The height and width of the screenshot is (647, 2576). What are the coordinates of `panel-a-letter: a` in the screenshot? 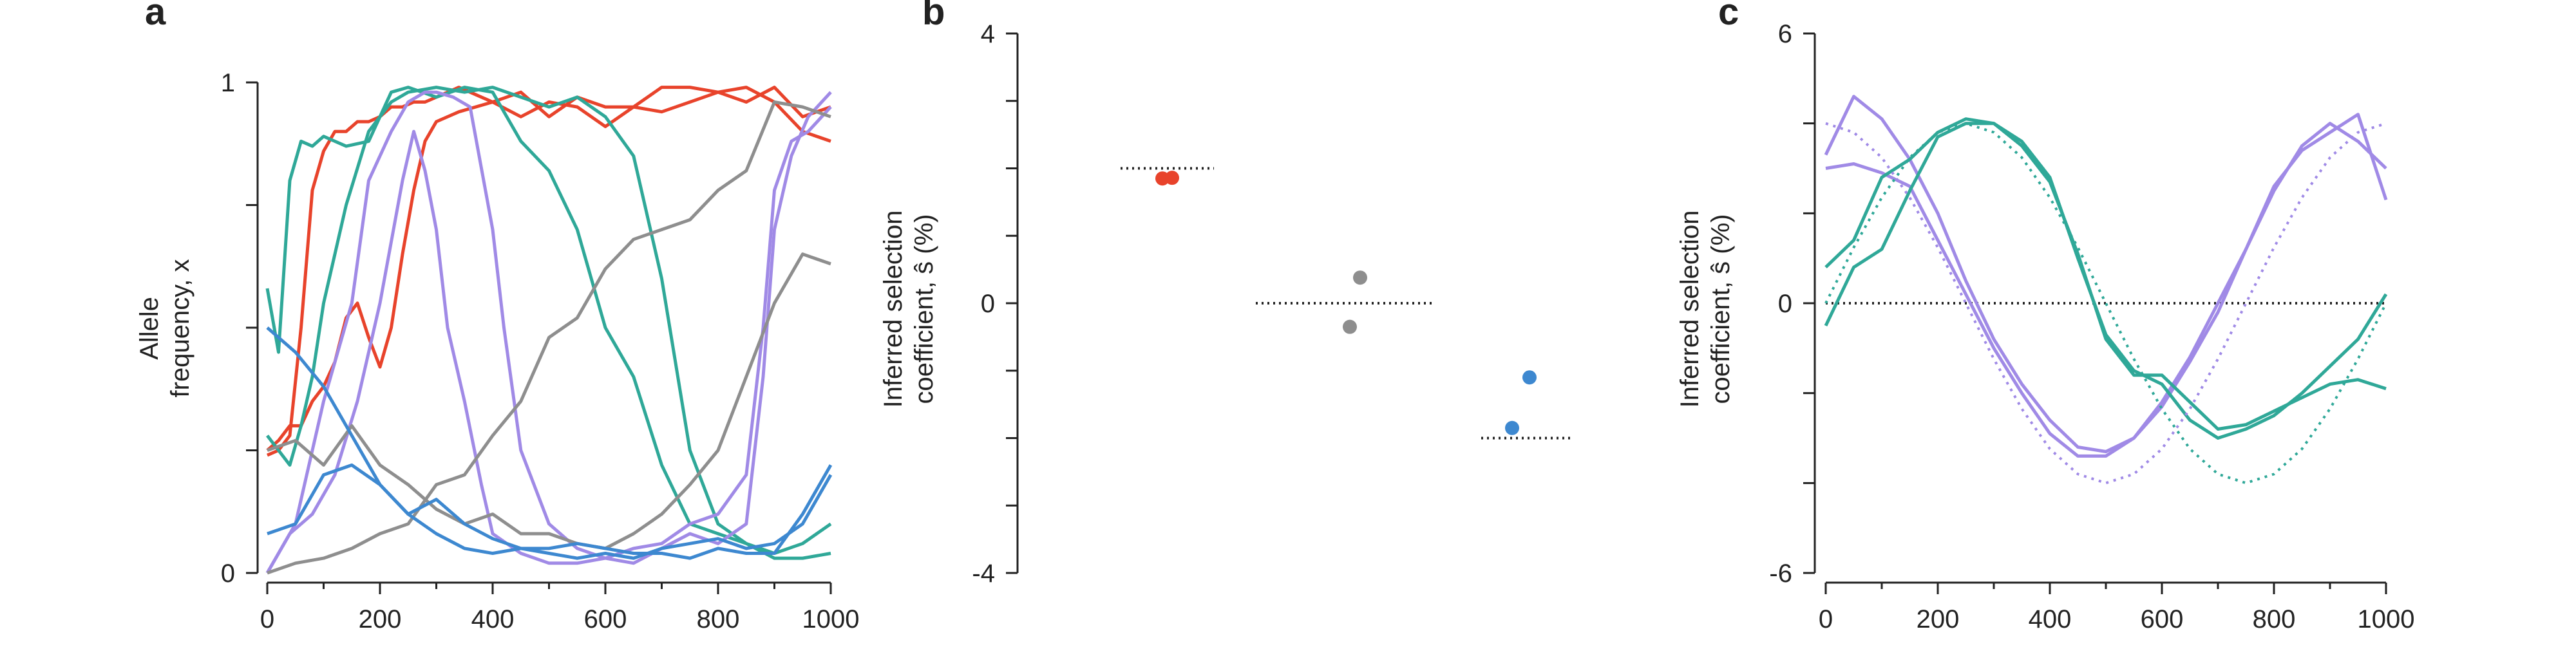 It's located at (155, 16).